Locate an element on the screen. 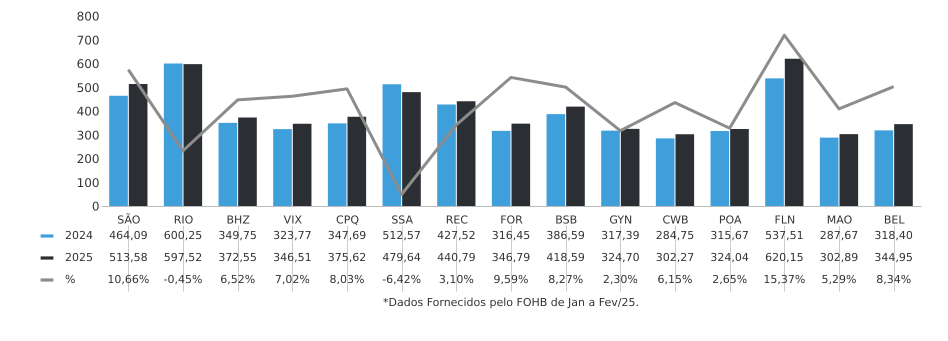  x-tick-label: VIX is located at coordinates (293, 220).